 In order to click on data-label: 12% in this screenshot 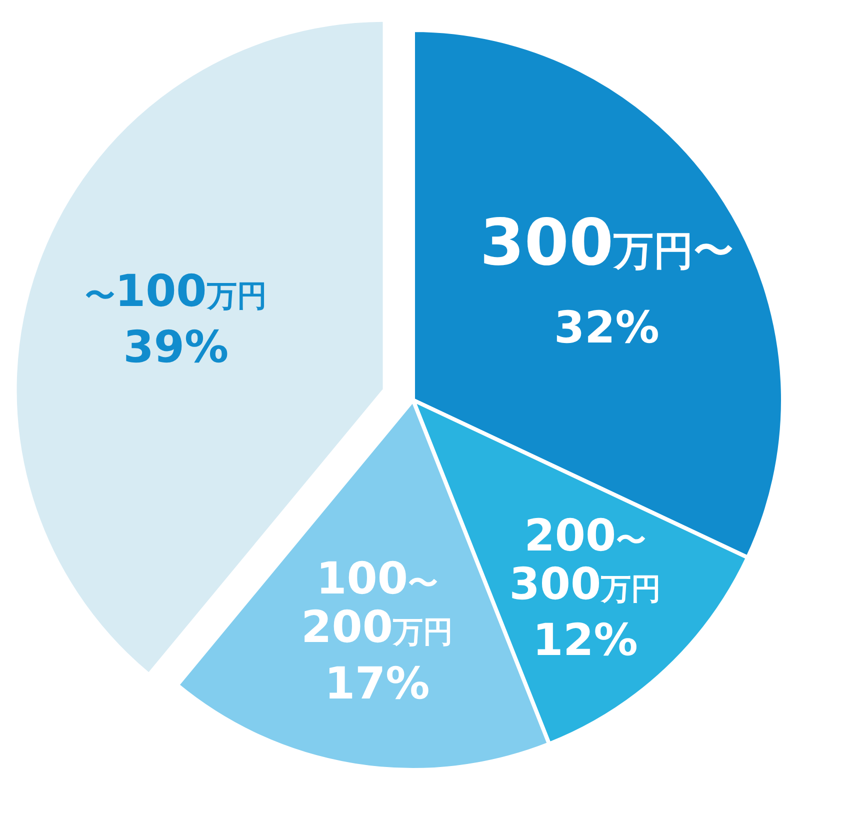, I will do `click(585, 640)`.